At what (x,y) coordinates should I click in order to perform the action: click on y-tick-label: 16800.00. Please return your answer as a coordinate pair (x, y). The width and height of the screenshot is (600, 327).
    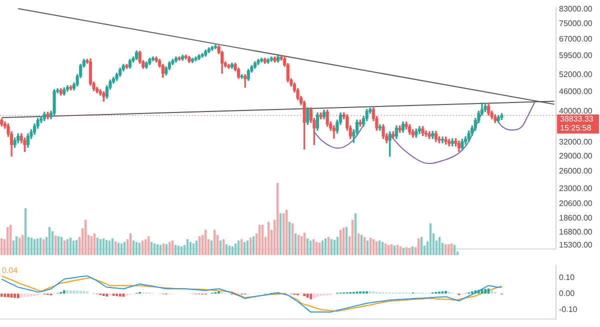
    Looking at the image, I should click on (576, 232).